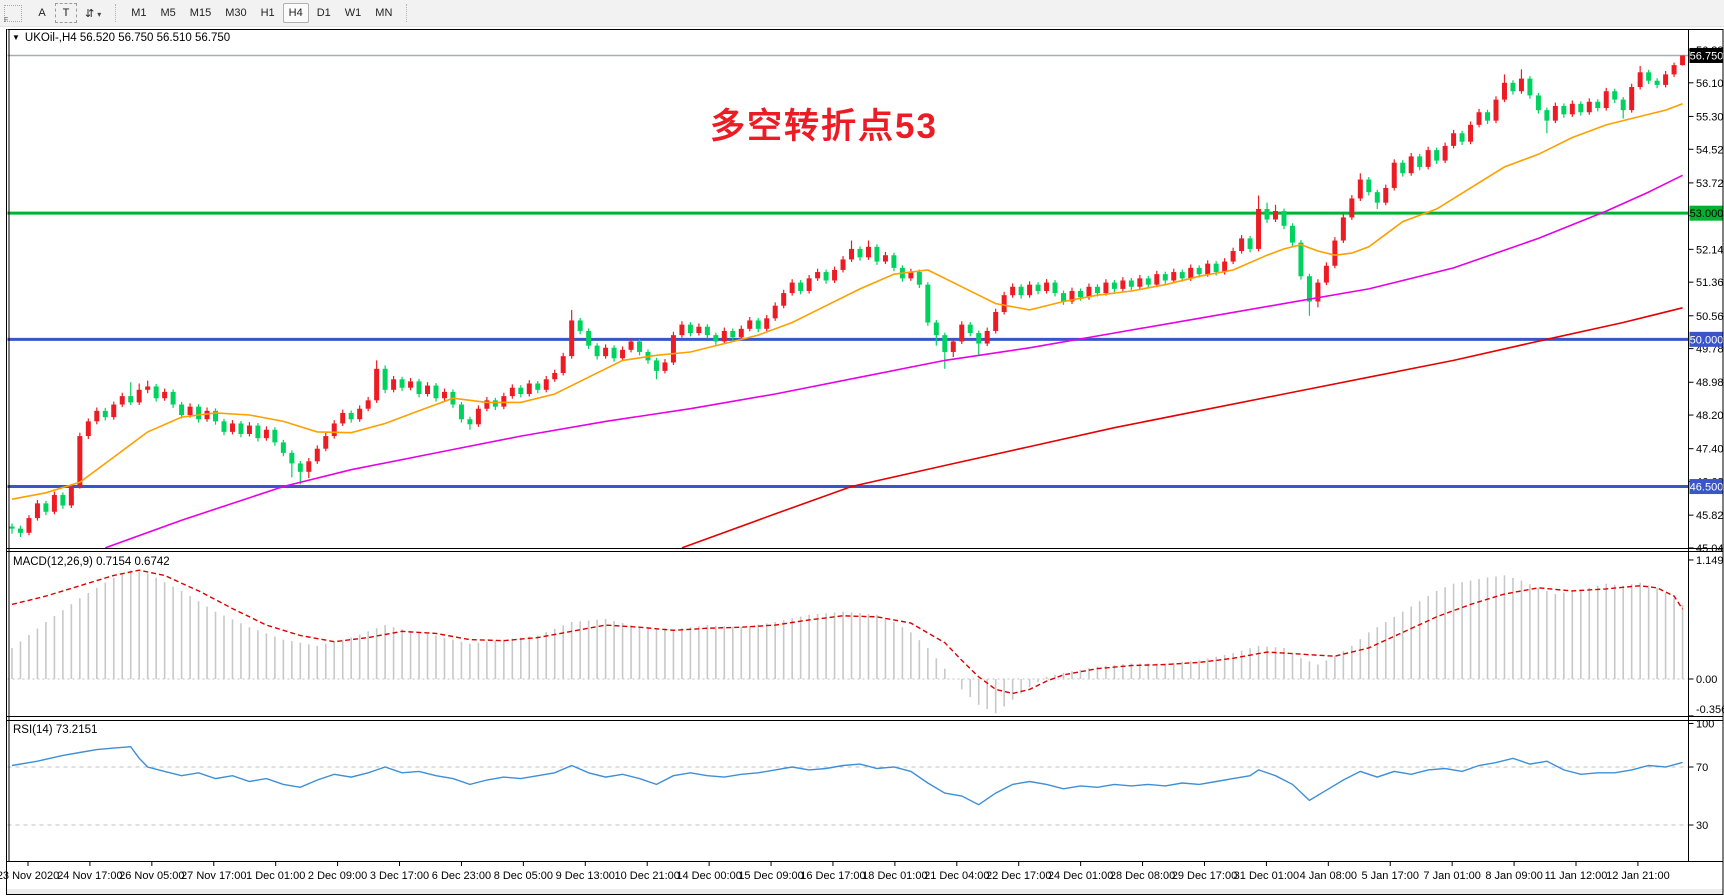 The image size is (1724, 896). Describe the element at coordinates (1452, 876) in the screenshot. I see `svg-text: 7 Jan 01:00` at that location.